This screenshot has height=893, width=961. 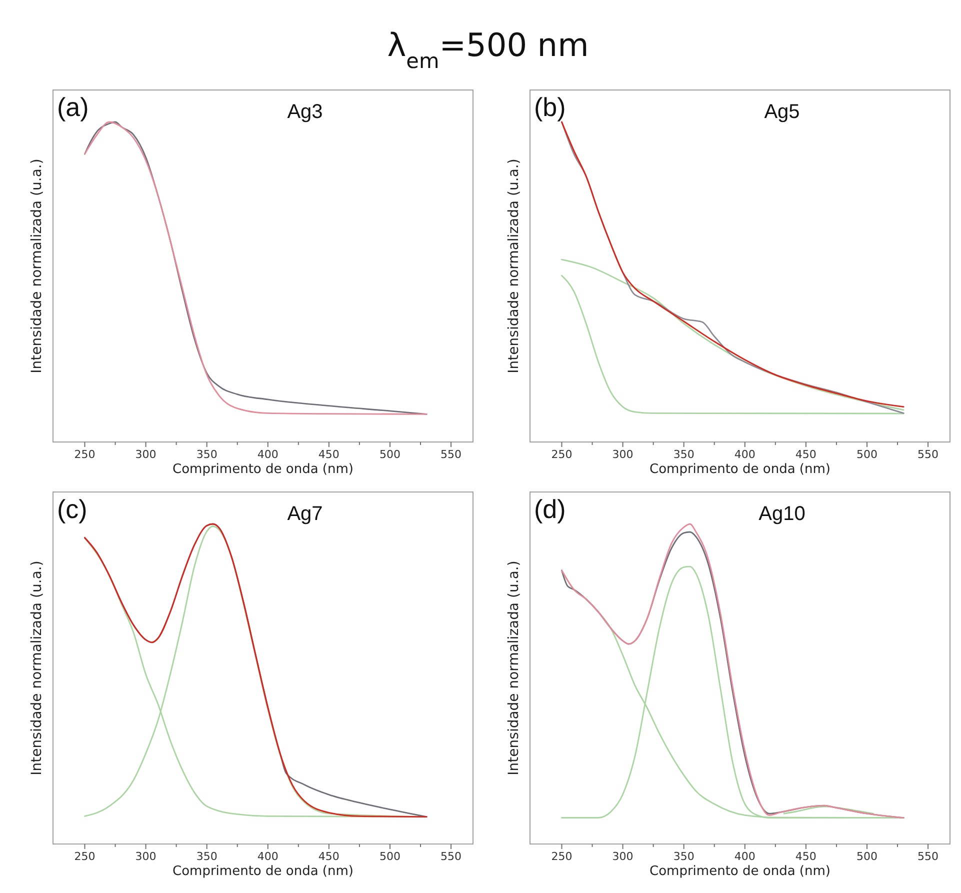 I want to click on text: (d), so click(x=550, y=509).